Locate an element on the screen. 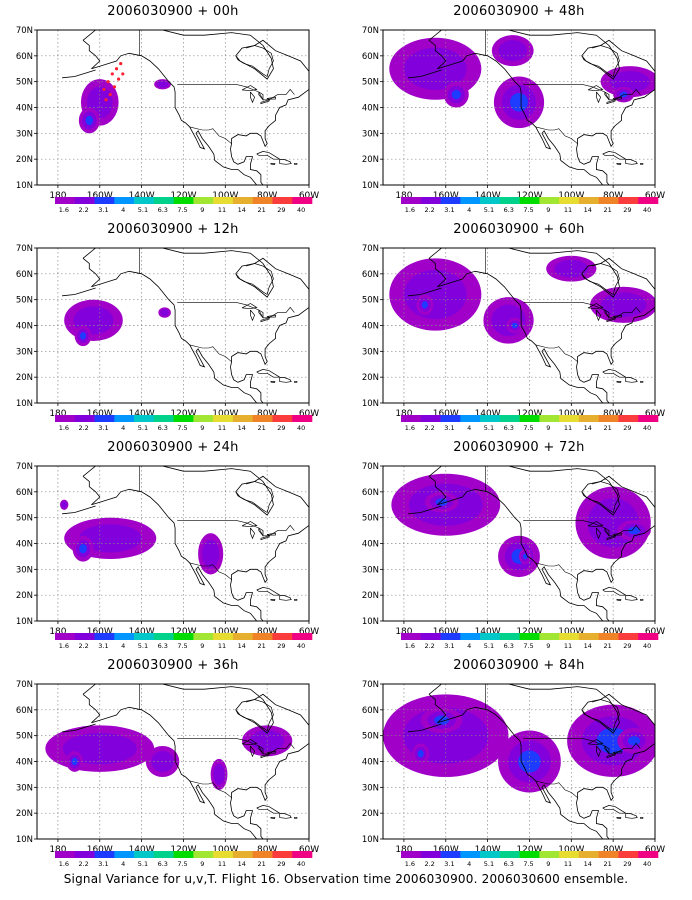 The height and width of the screenshot is (900, 692). x-tick-label: 180 is located at coordinates (403, 850).